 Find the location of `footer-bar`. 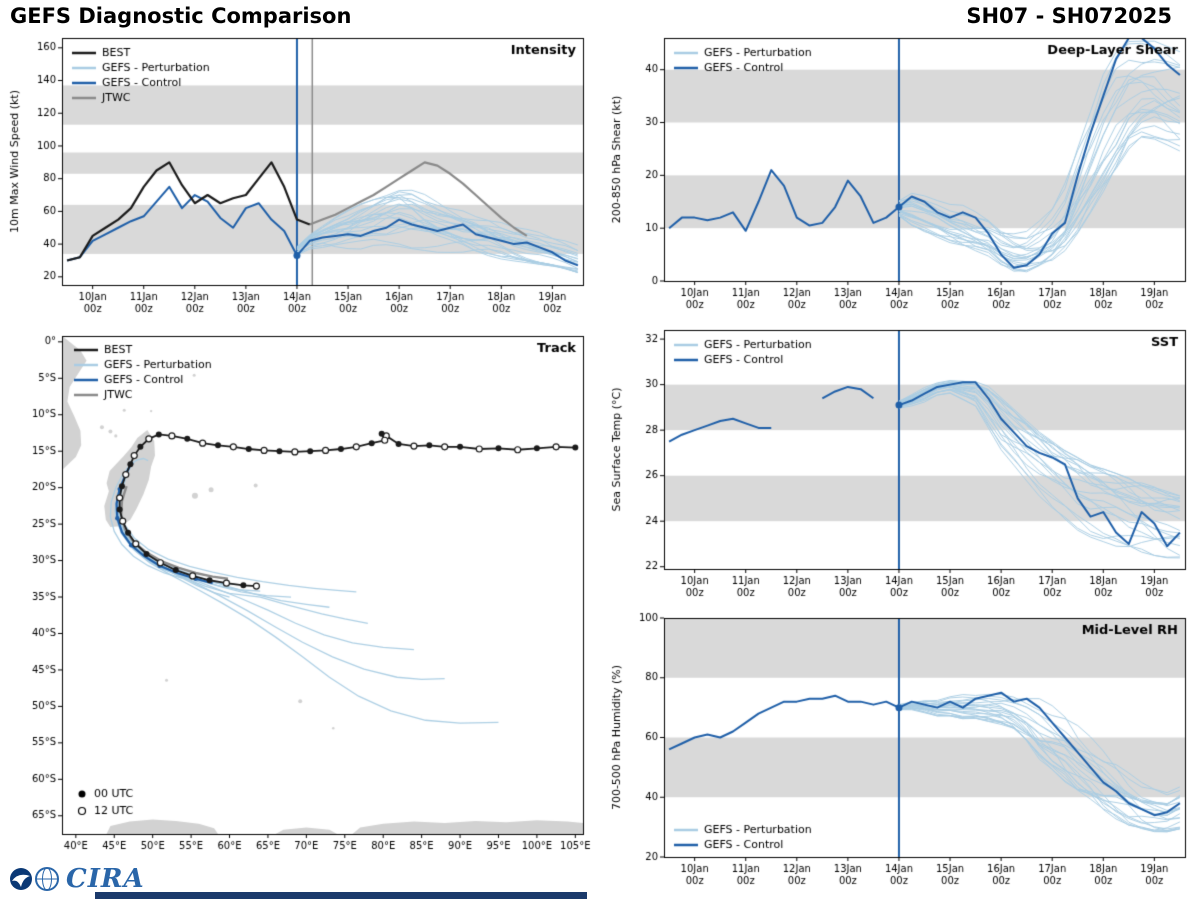

footer-bar is located at coordinates (341, 895).